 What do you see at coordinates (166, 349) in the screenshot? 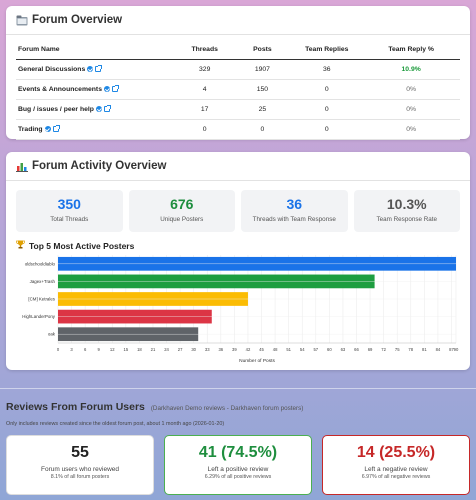
I see `x-tick-label: 24` at bounding box center [166, 349].